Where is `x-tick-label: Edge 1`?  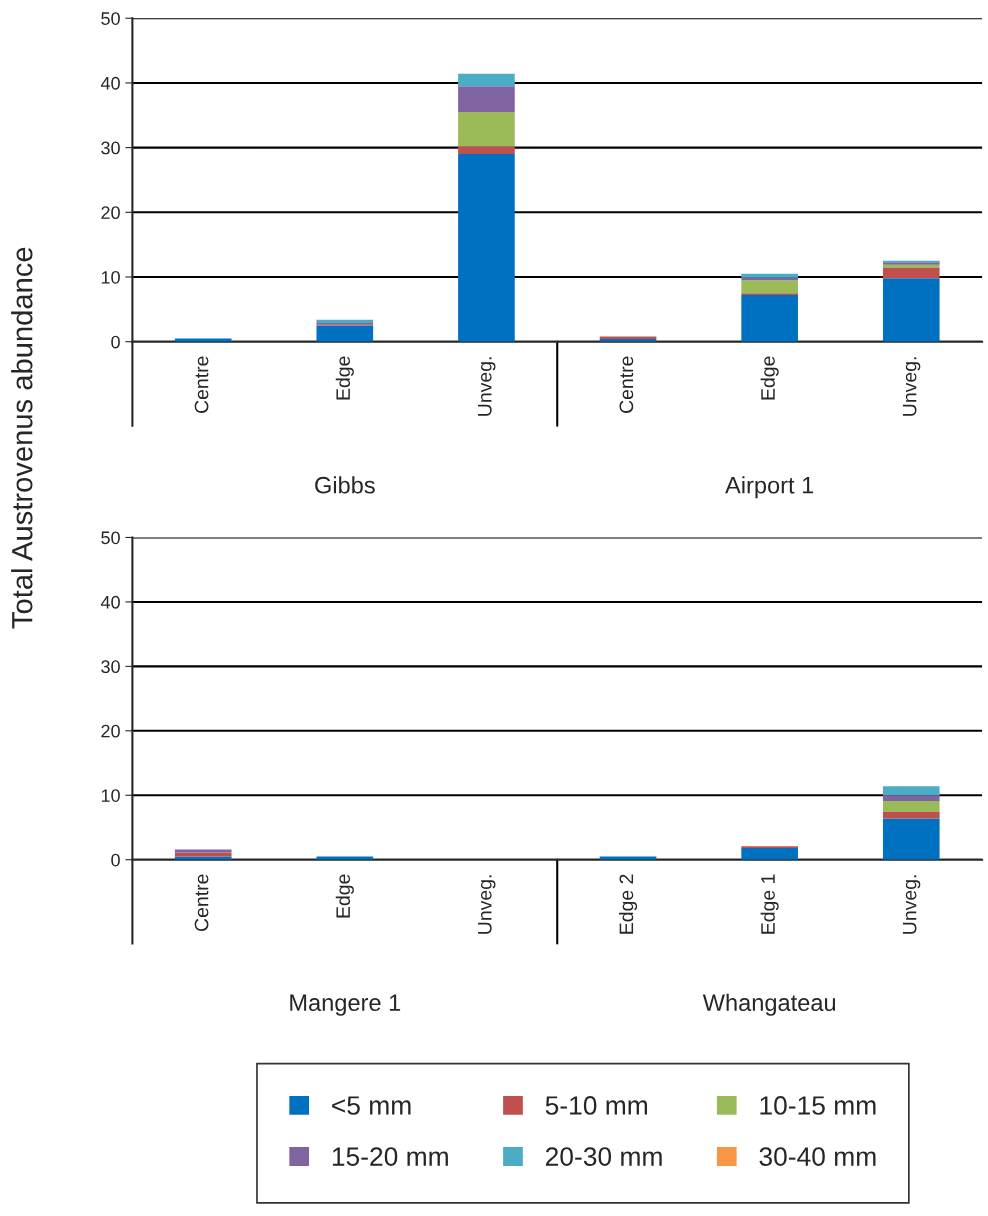 x-tick-label: Edge 1 is located at coordinates (769, 904).